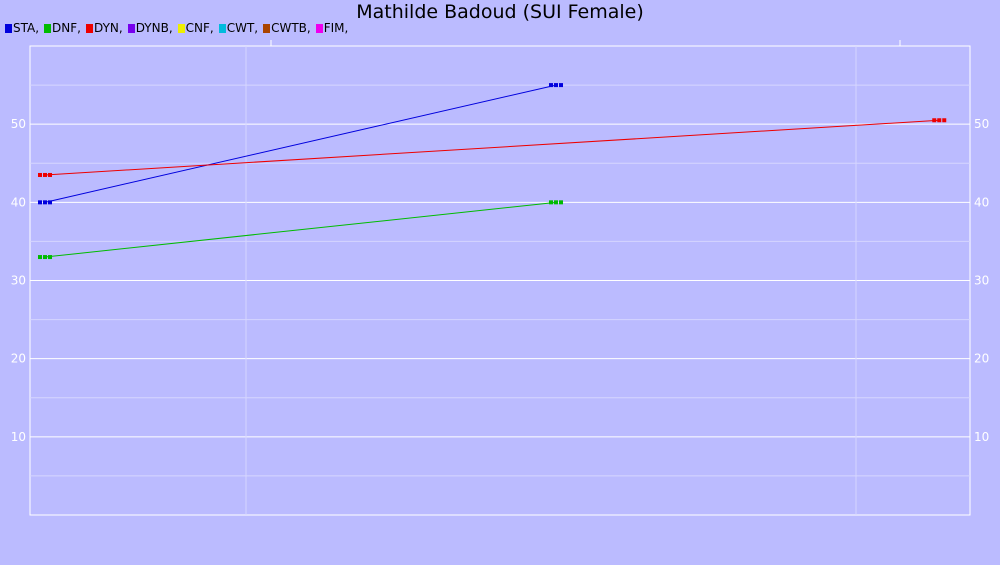 This screenshot has width=1000, height=565. I want to click on y-tick-label-left: 50, so click(18, 124).